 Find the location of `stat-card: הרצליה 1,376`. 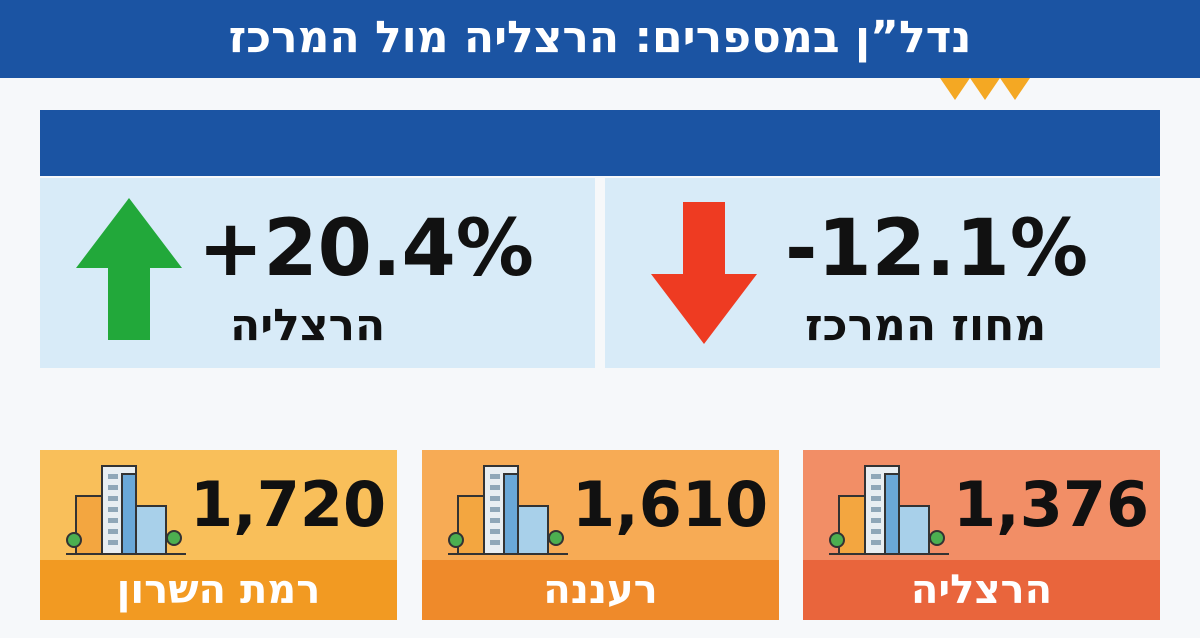

stat-card: הרצליה 1,376 is located at coordinates (981, 535).